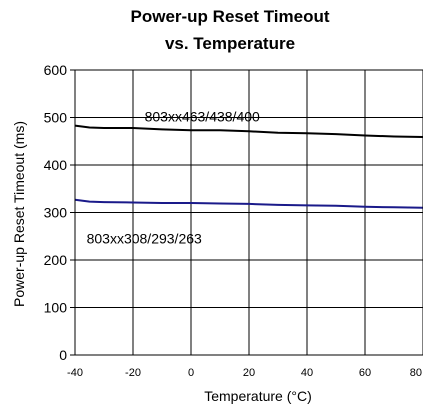  What do you see at coordinates (173, 177) in the screenshot?
I see `annotations: 803xx463/438/400 803xx308/293/263` at bounding box center [173, 177].